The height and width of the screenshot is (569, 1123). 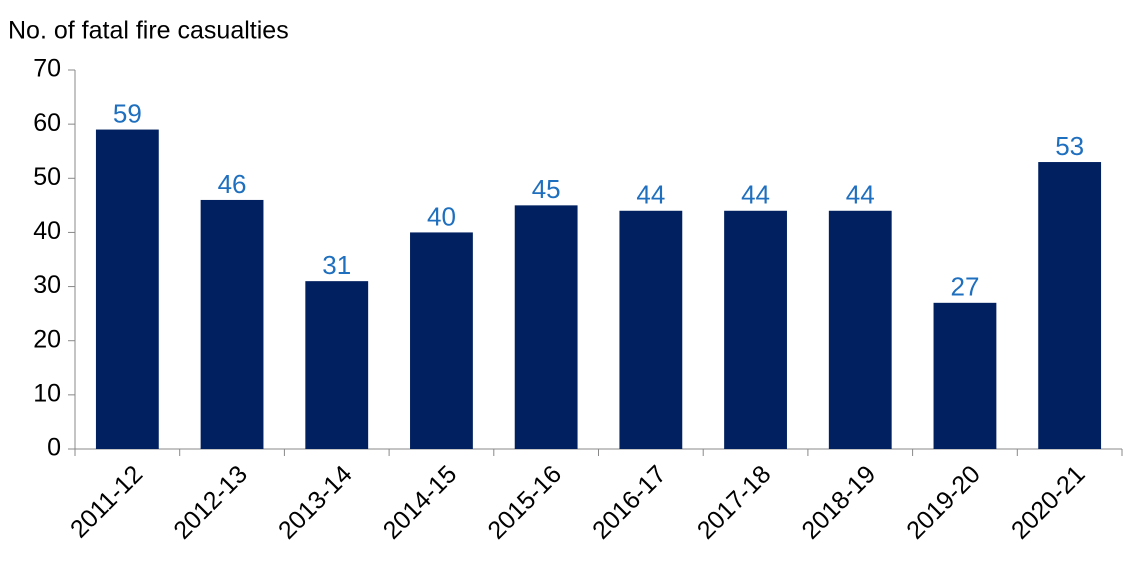 What do you see at coordinates (734, 502) in the screenshot?
I see `x-tick-label: 2017-18` at bounding box center [734, 502].